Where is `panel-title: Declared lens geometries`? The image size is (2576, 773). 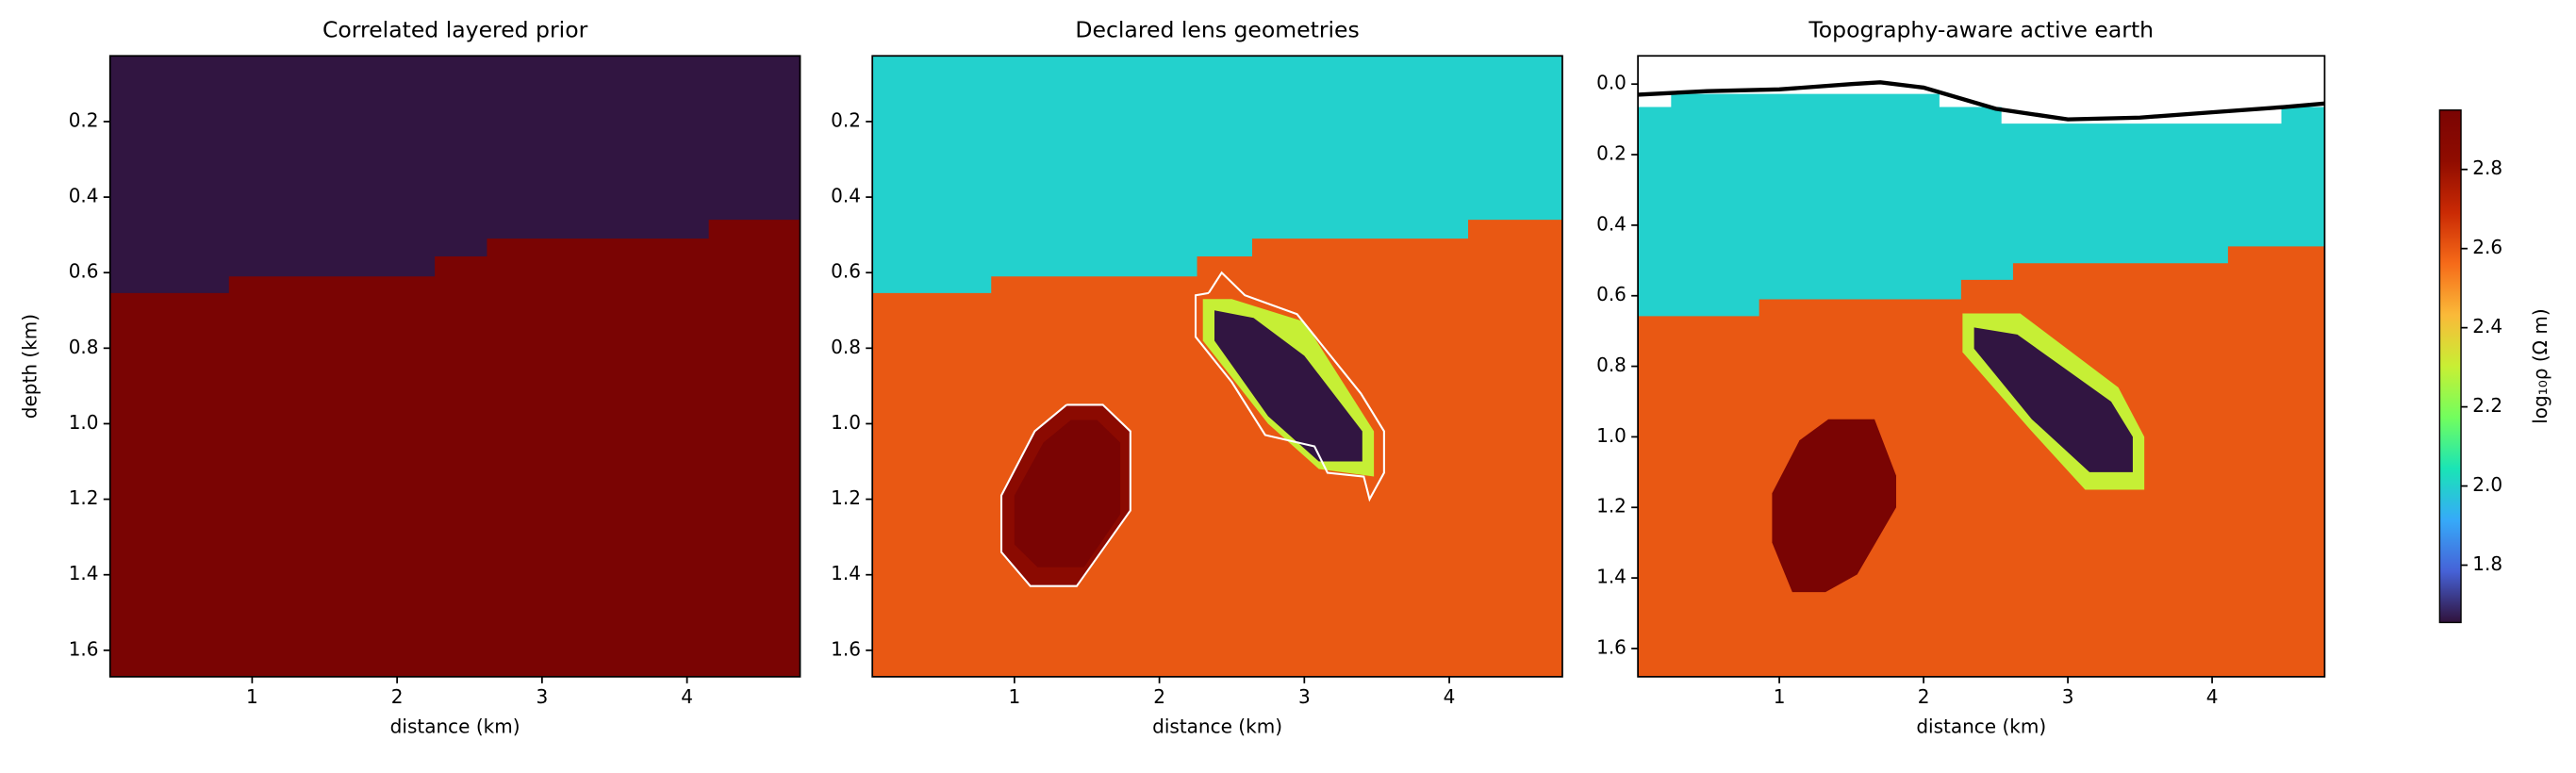 panel-title: Declared lens geometries is located at coordinates (1217, 30).